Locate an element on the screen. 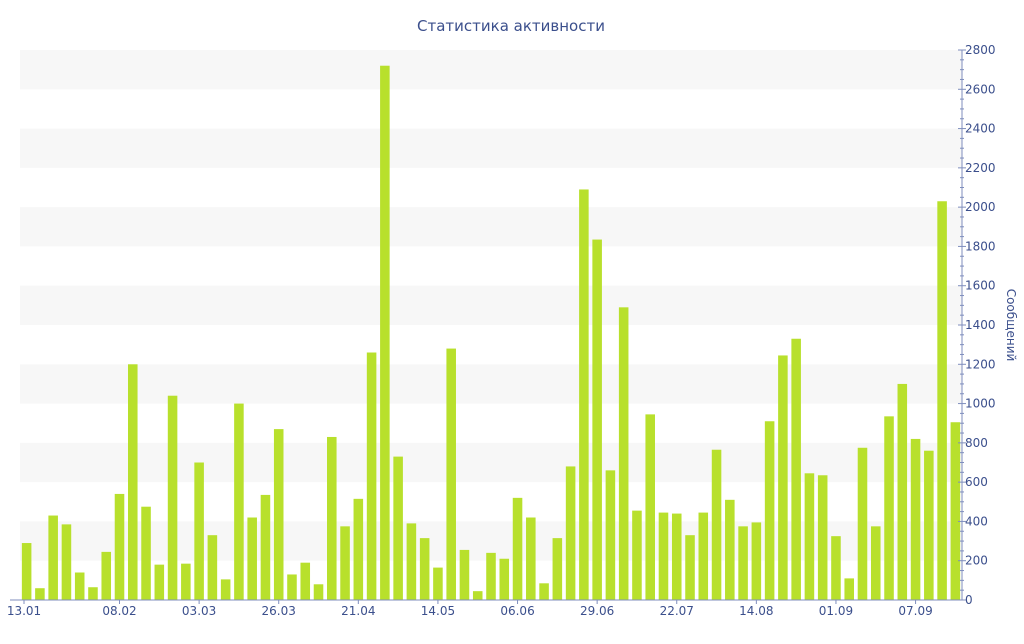 This screenshot has width=1024, height=644. y-axis-title: Сообщений is located at coordinates (1011, 325).